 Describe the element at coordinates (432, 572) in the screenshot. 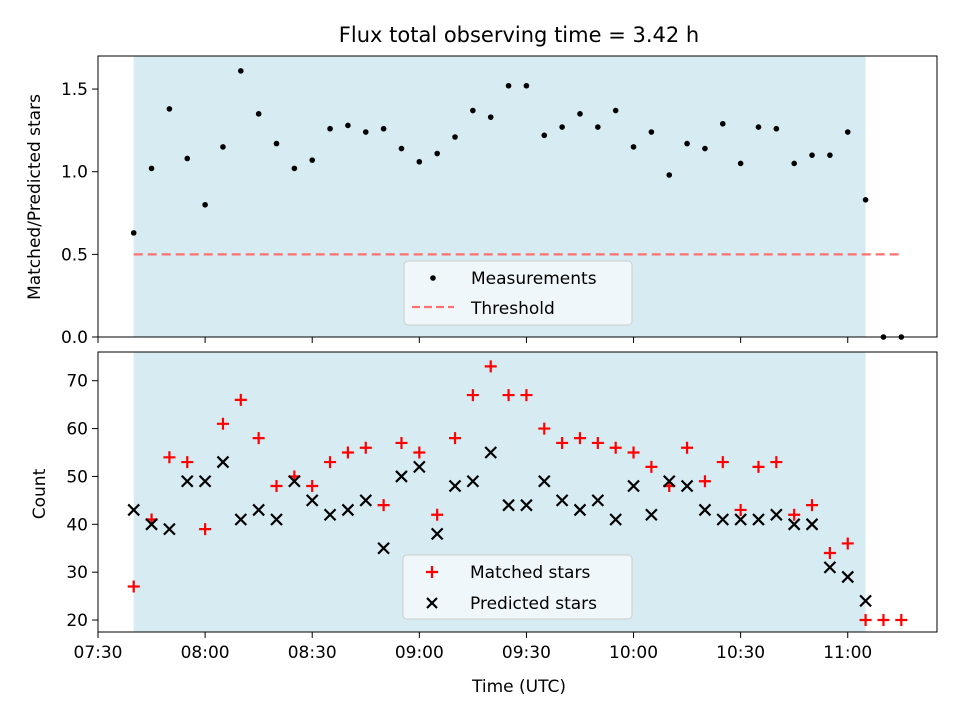

I see `matched-stars-legend-marker` at that location.